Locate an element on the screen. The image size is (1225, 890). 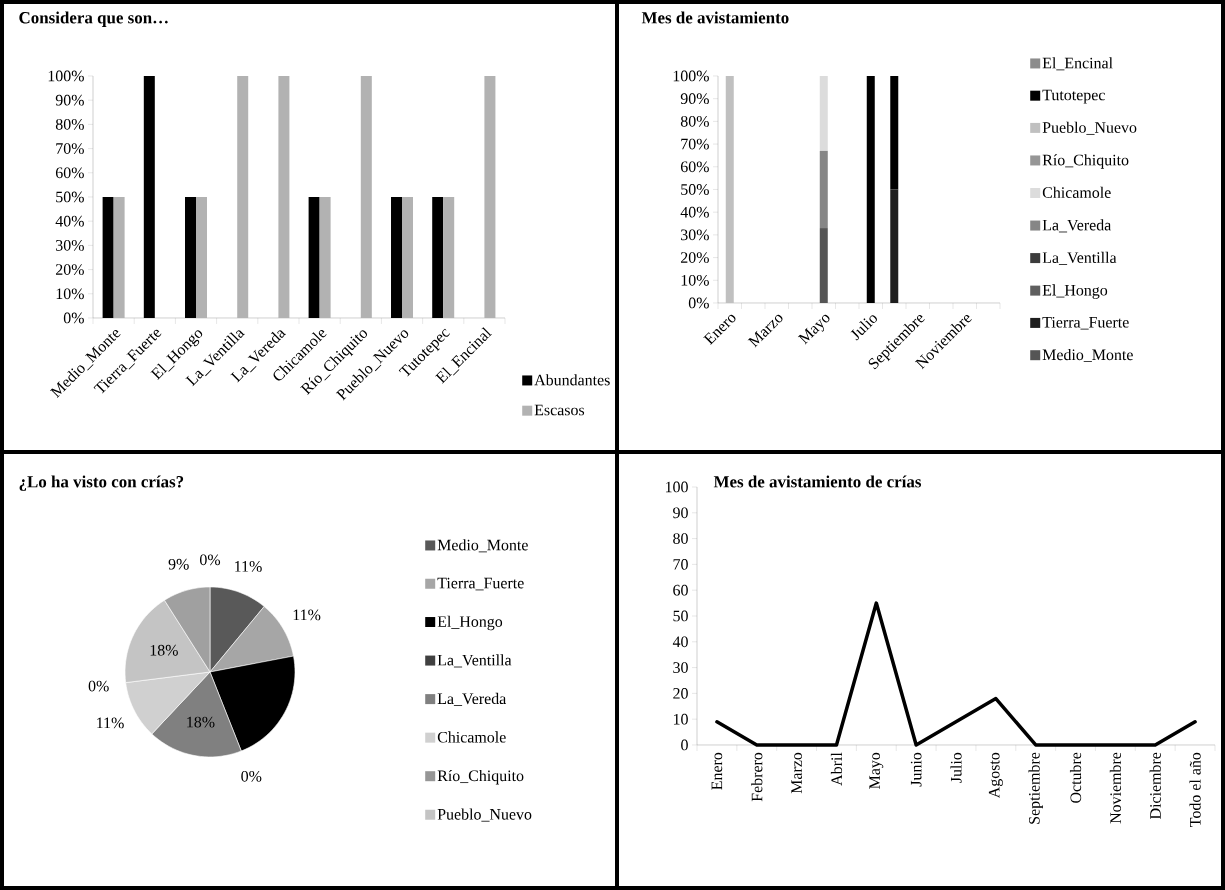
legend-label: Pueblo_Nuevo is located at coordinates (1089, 128).